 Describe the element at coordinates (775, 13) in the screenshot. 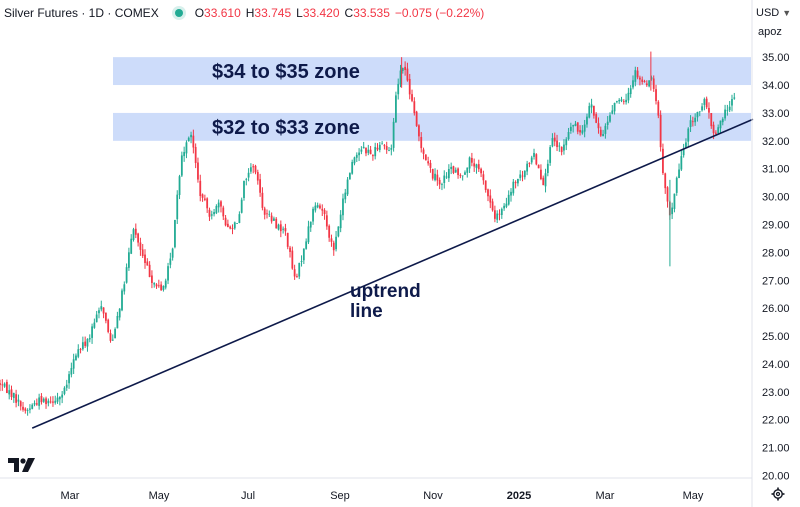

I see `currency-selector: USD ▼` at that location.